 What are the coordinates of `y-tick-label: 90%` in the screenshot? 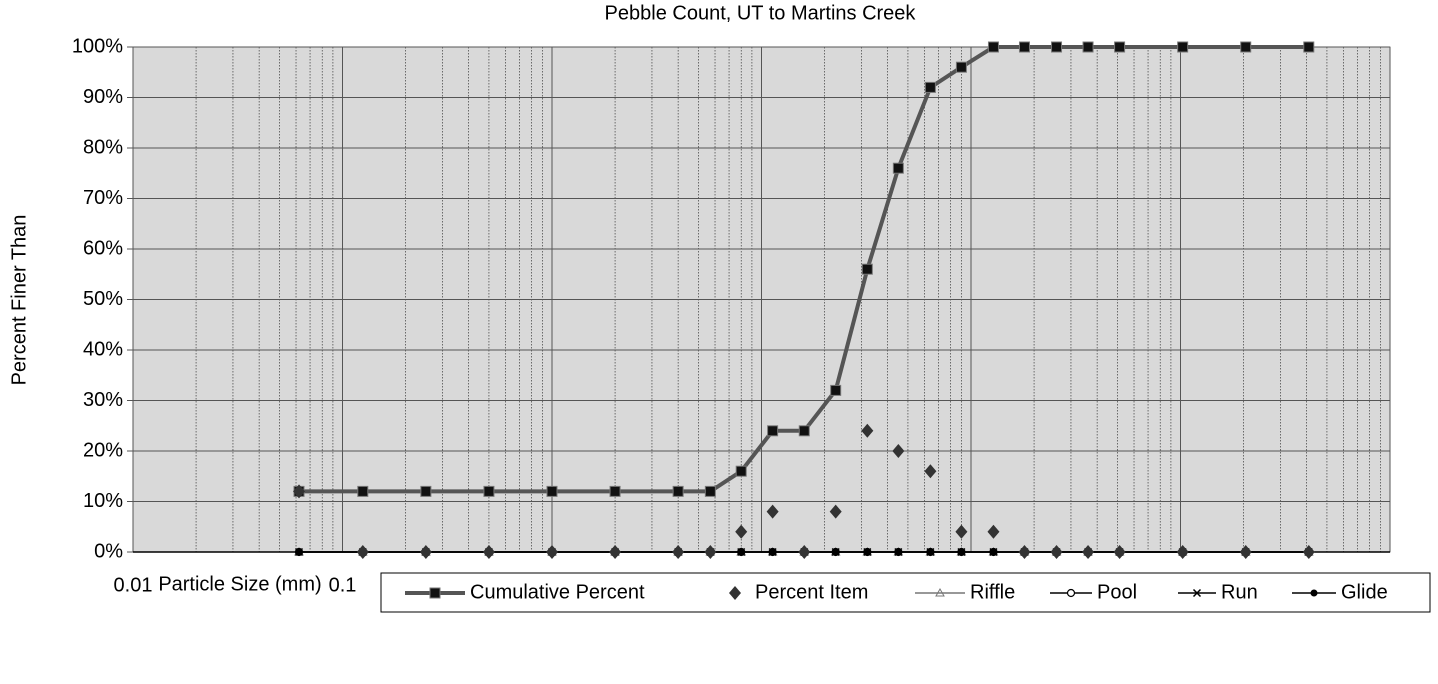 It's located at (103, 97).